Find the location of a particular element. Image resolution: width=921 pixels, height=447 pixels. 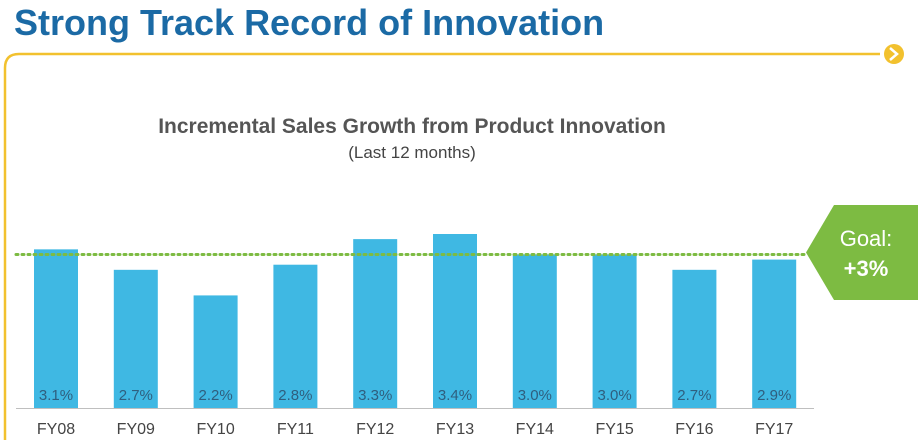

chart-subtitle: (Last 12 months) is located at coordinates (412, 152).